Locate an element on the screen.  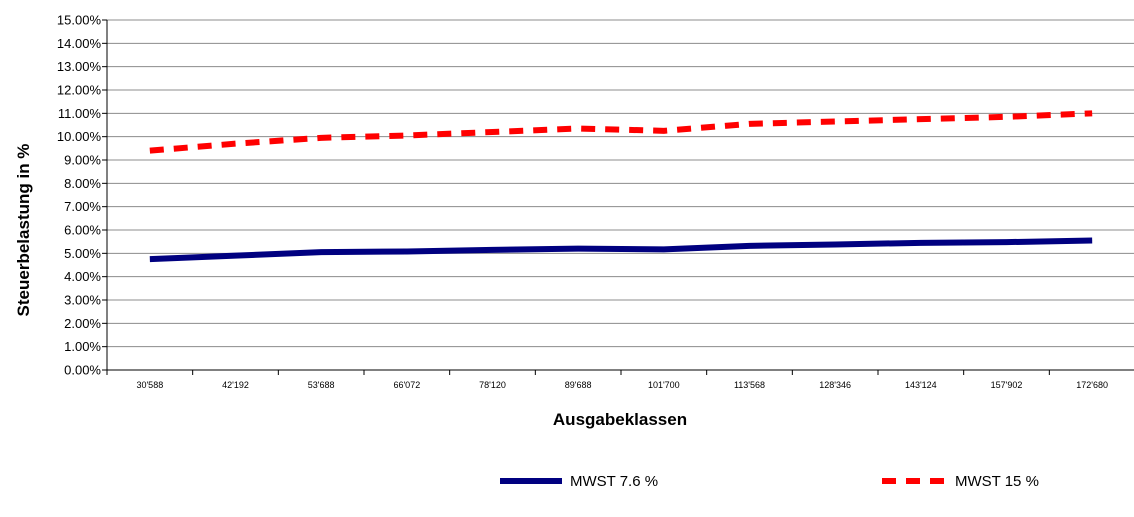
y-tick-label: 1.00% is located at coordinates (82, 346).